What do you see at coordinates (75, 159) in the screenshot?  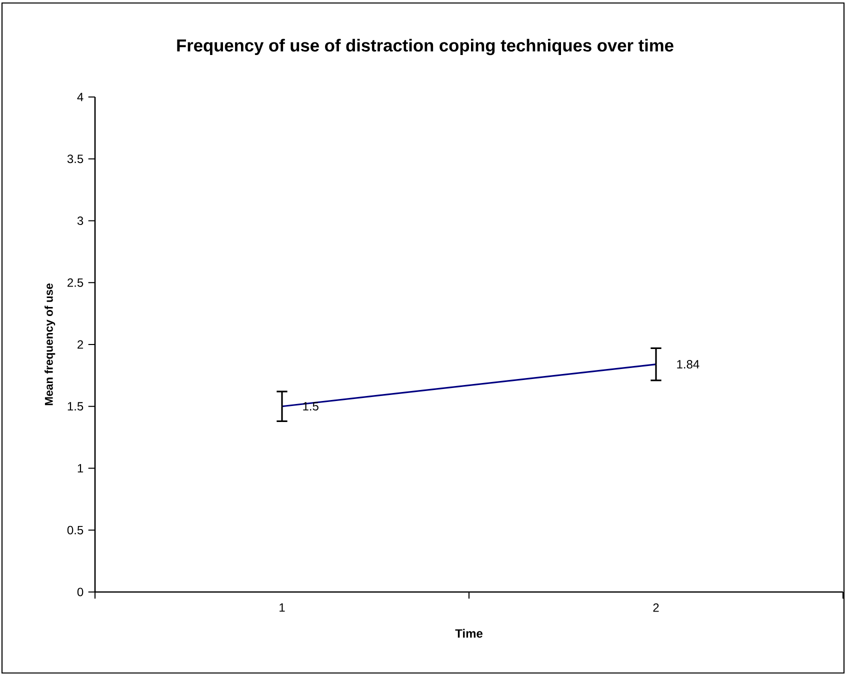 I see `y-tick-label: 3.5` at bounding box center [75, 159].